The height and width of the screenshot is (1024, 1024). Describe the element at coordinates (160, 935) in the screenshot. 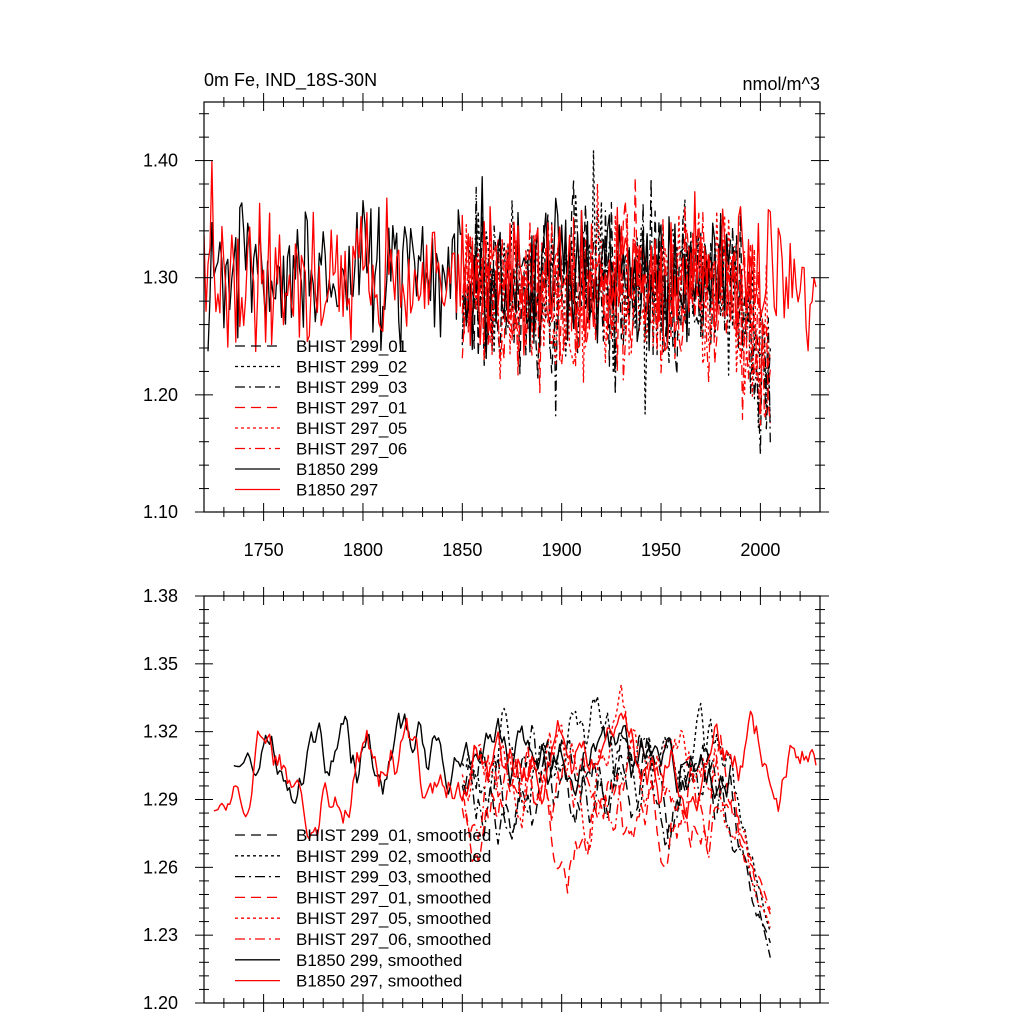

I see `y-tick-label: 1.23` at that location.